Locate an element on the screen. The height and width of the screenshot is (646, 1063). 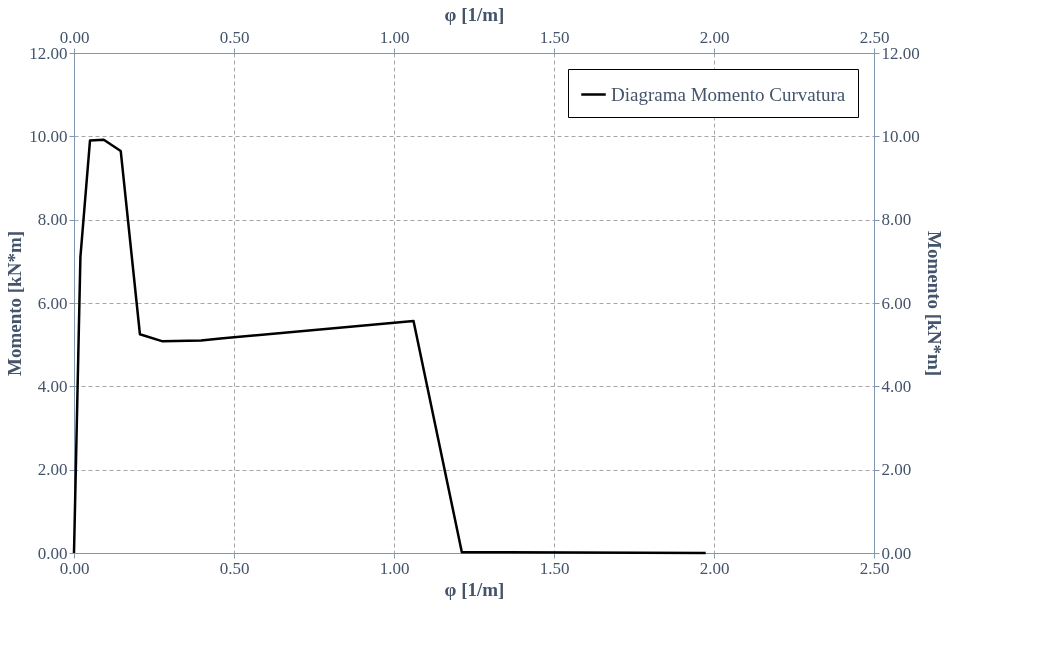
y-axis-title: Momento [kN*m] is located at coordinates (15, 303).